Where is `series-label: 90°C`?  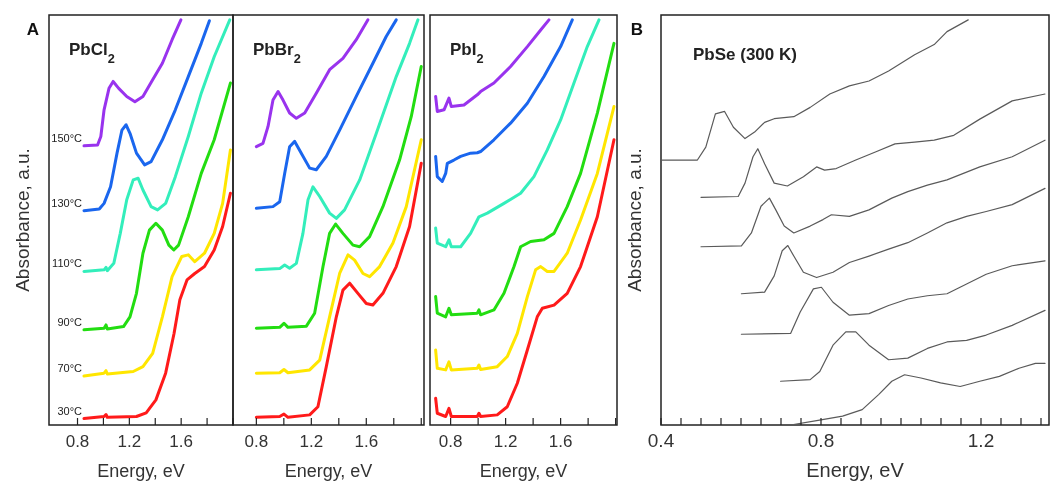
series-label: 90°C is located at coordinates (70, 321).